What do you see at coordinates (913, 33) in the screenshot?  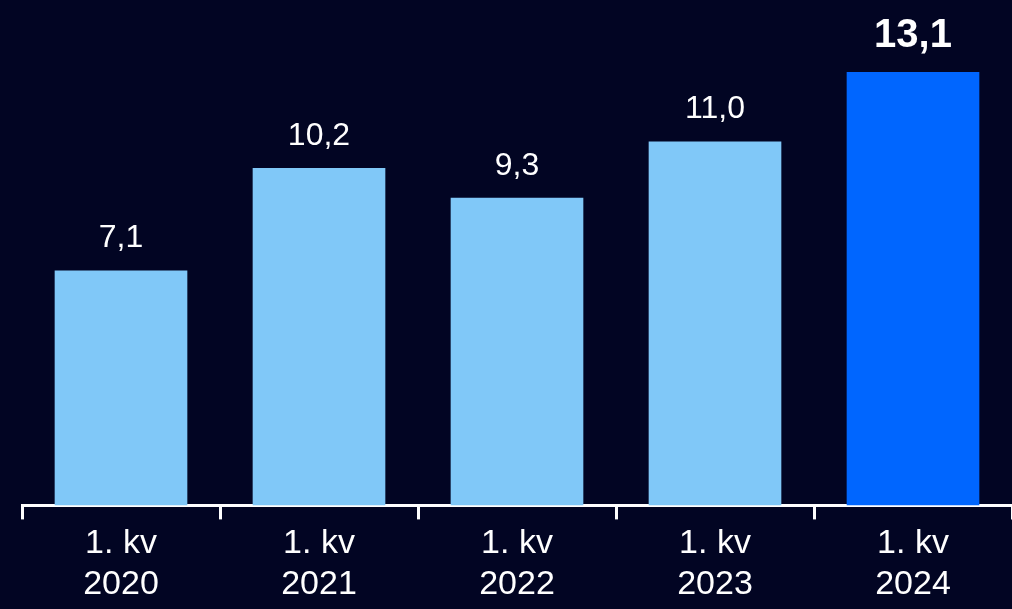 I see `data-label: 13,1` at bounding box center [913, 33].